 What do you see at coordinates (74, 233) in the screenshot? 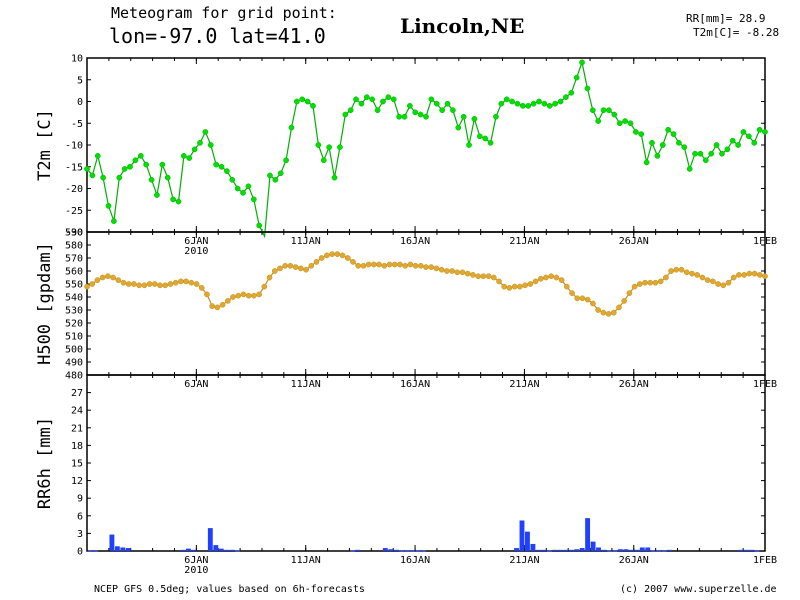
I see `y-tick-label: -30` at bounding box center [74, 233].